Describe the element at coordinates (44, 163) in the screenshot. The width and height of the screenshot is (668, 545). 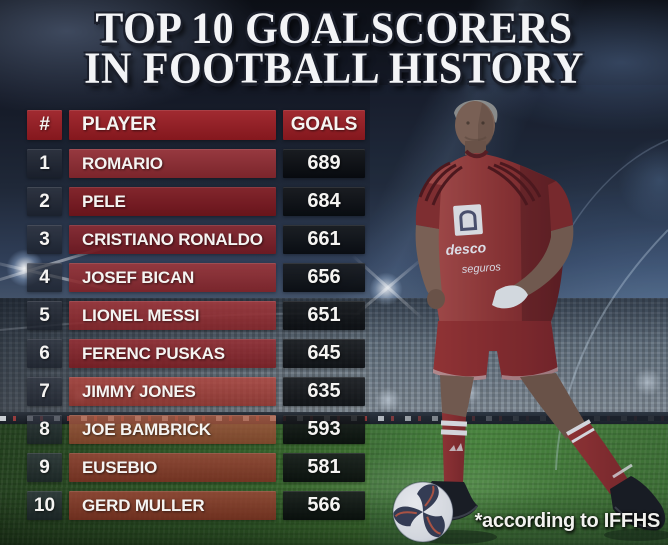
I see `rank-cell: 1` at that location.